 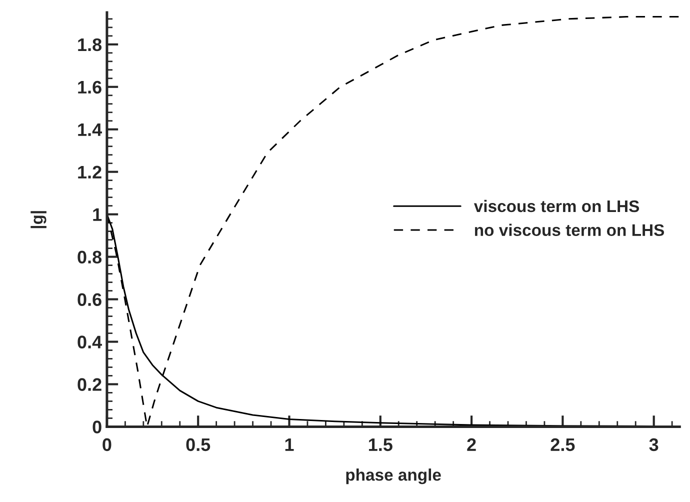 I want to click on x-tick-label: 1, so click(x=289, y=444).